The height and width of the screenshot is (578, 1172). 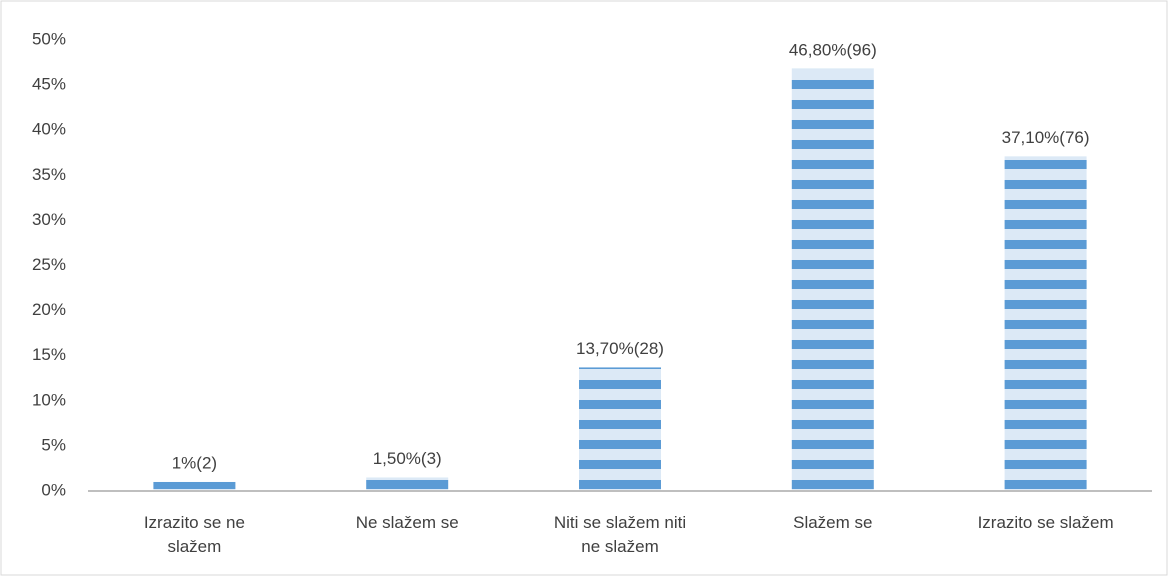 I want to click on data-label: 1%(2), so click(x=194, y=462).